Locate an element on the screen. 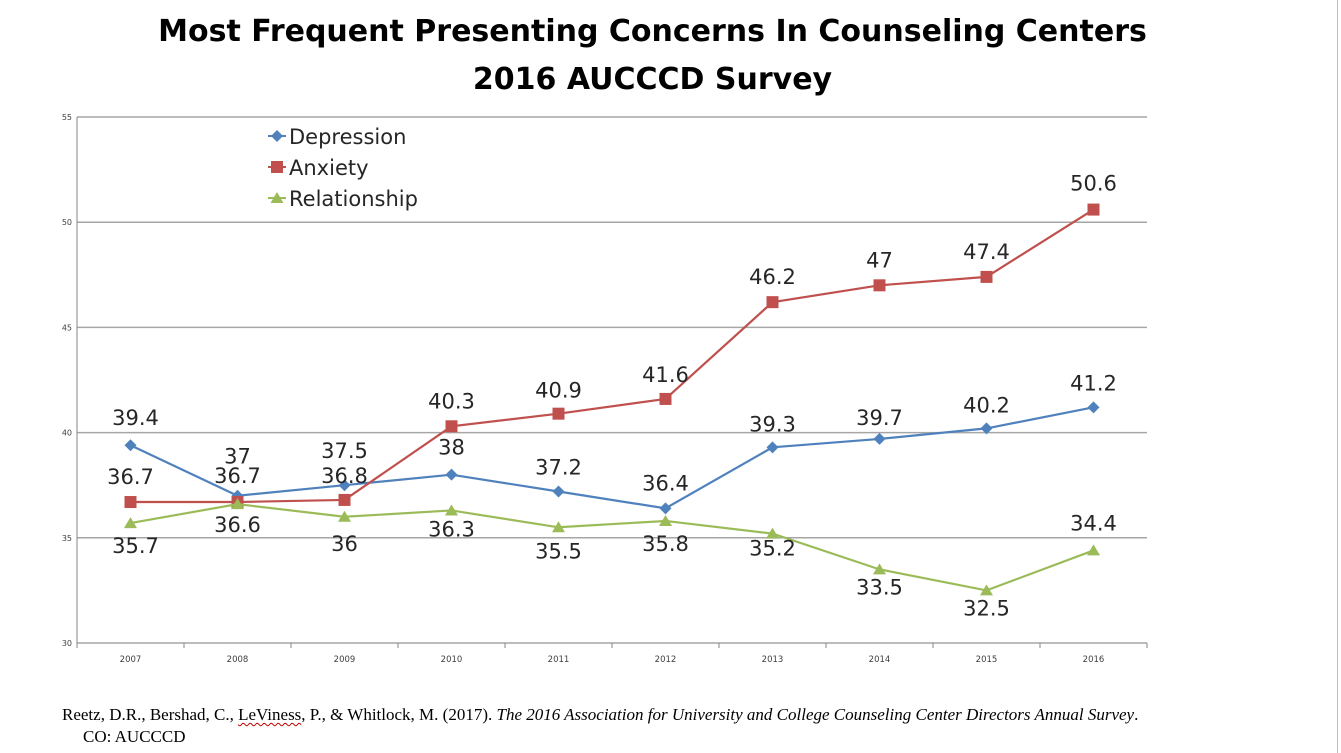 This screenshot has width=1341, height=753. relationship-point-2015 is located at coordinates (986, 590).